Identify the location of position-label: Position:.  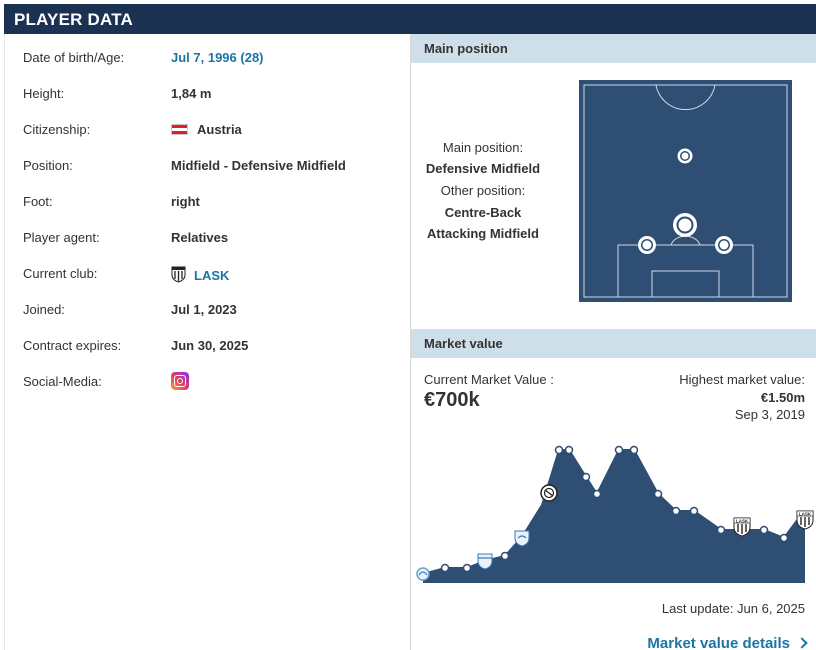
(48, 165).